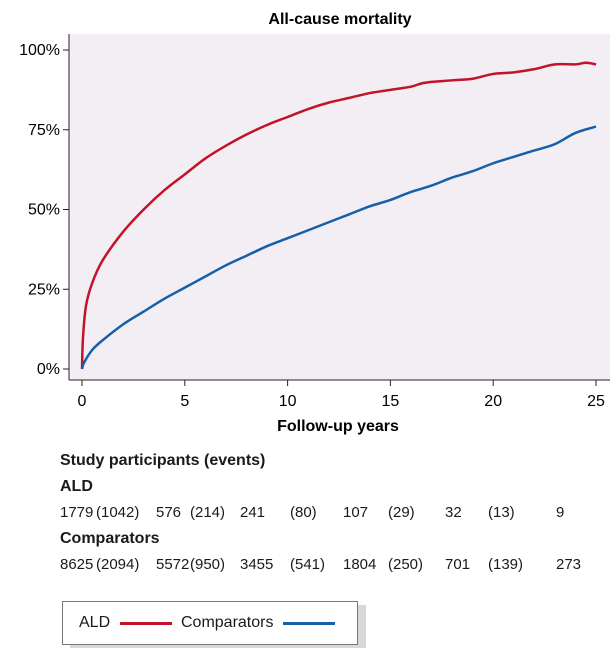 This screenshot has width=614, height=648. I want to click on risk-cell: 701, so click(458, 564).